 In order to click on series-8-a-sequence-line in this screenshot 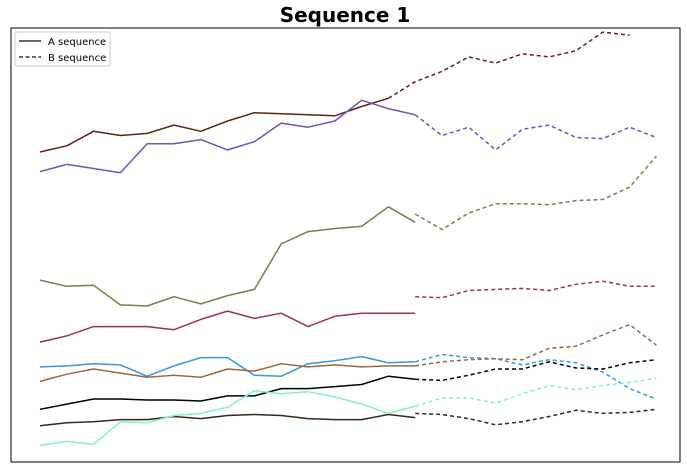, I will do `click(227, 420)`.